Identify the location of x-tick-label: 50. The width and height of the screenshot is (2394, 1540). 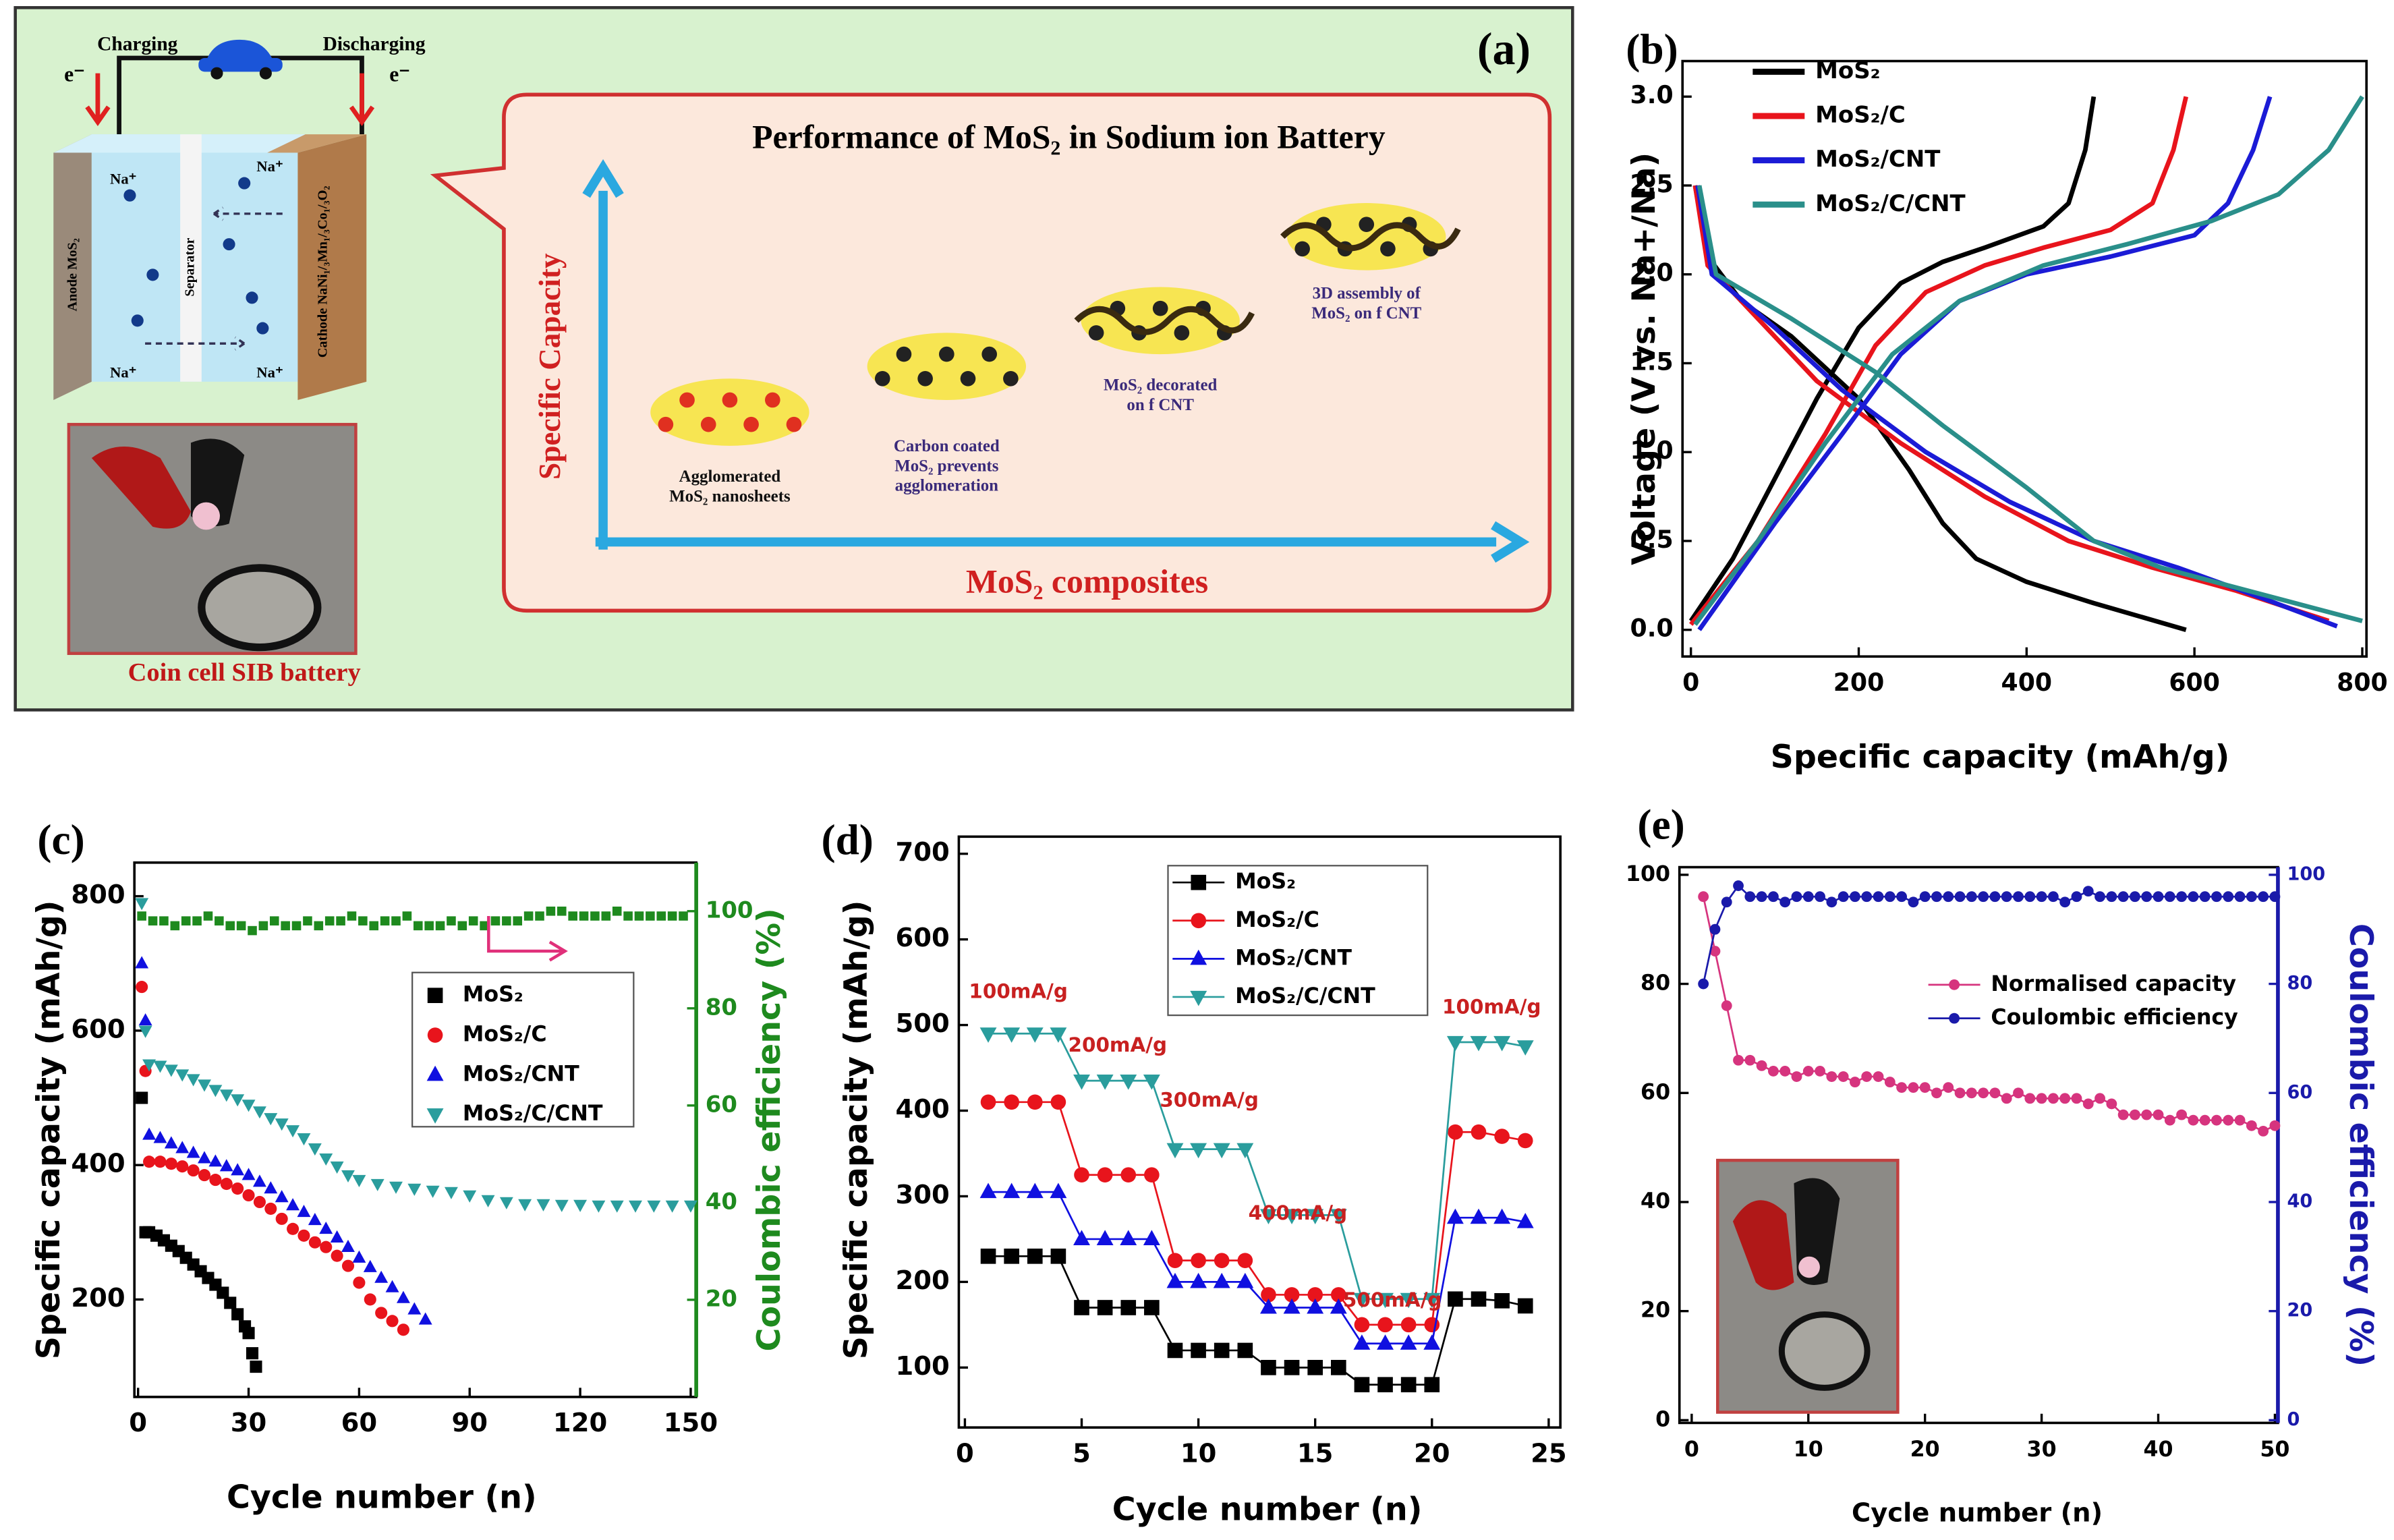
(2274, 1449).